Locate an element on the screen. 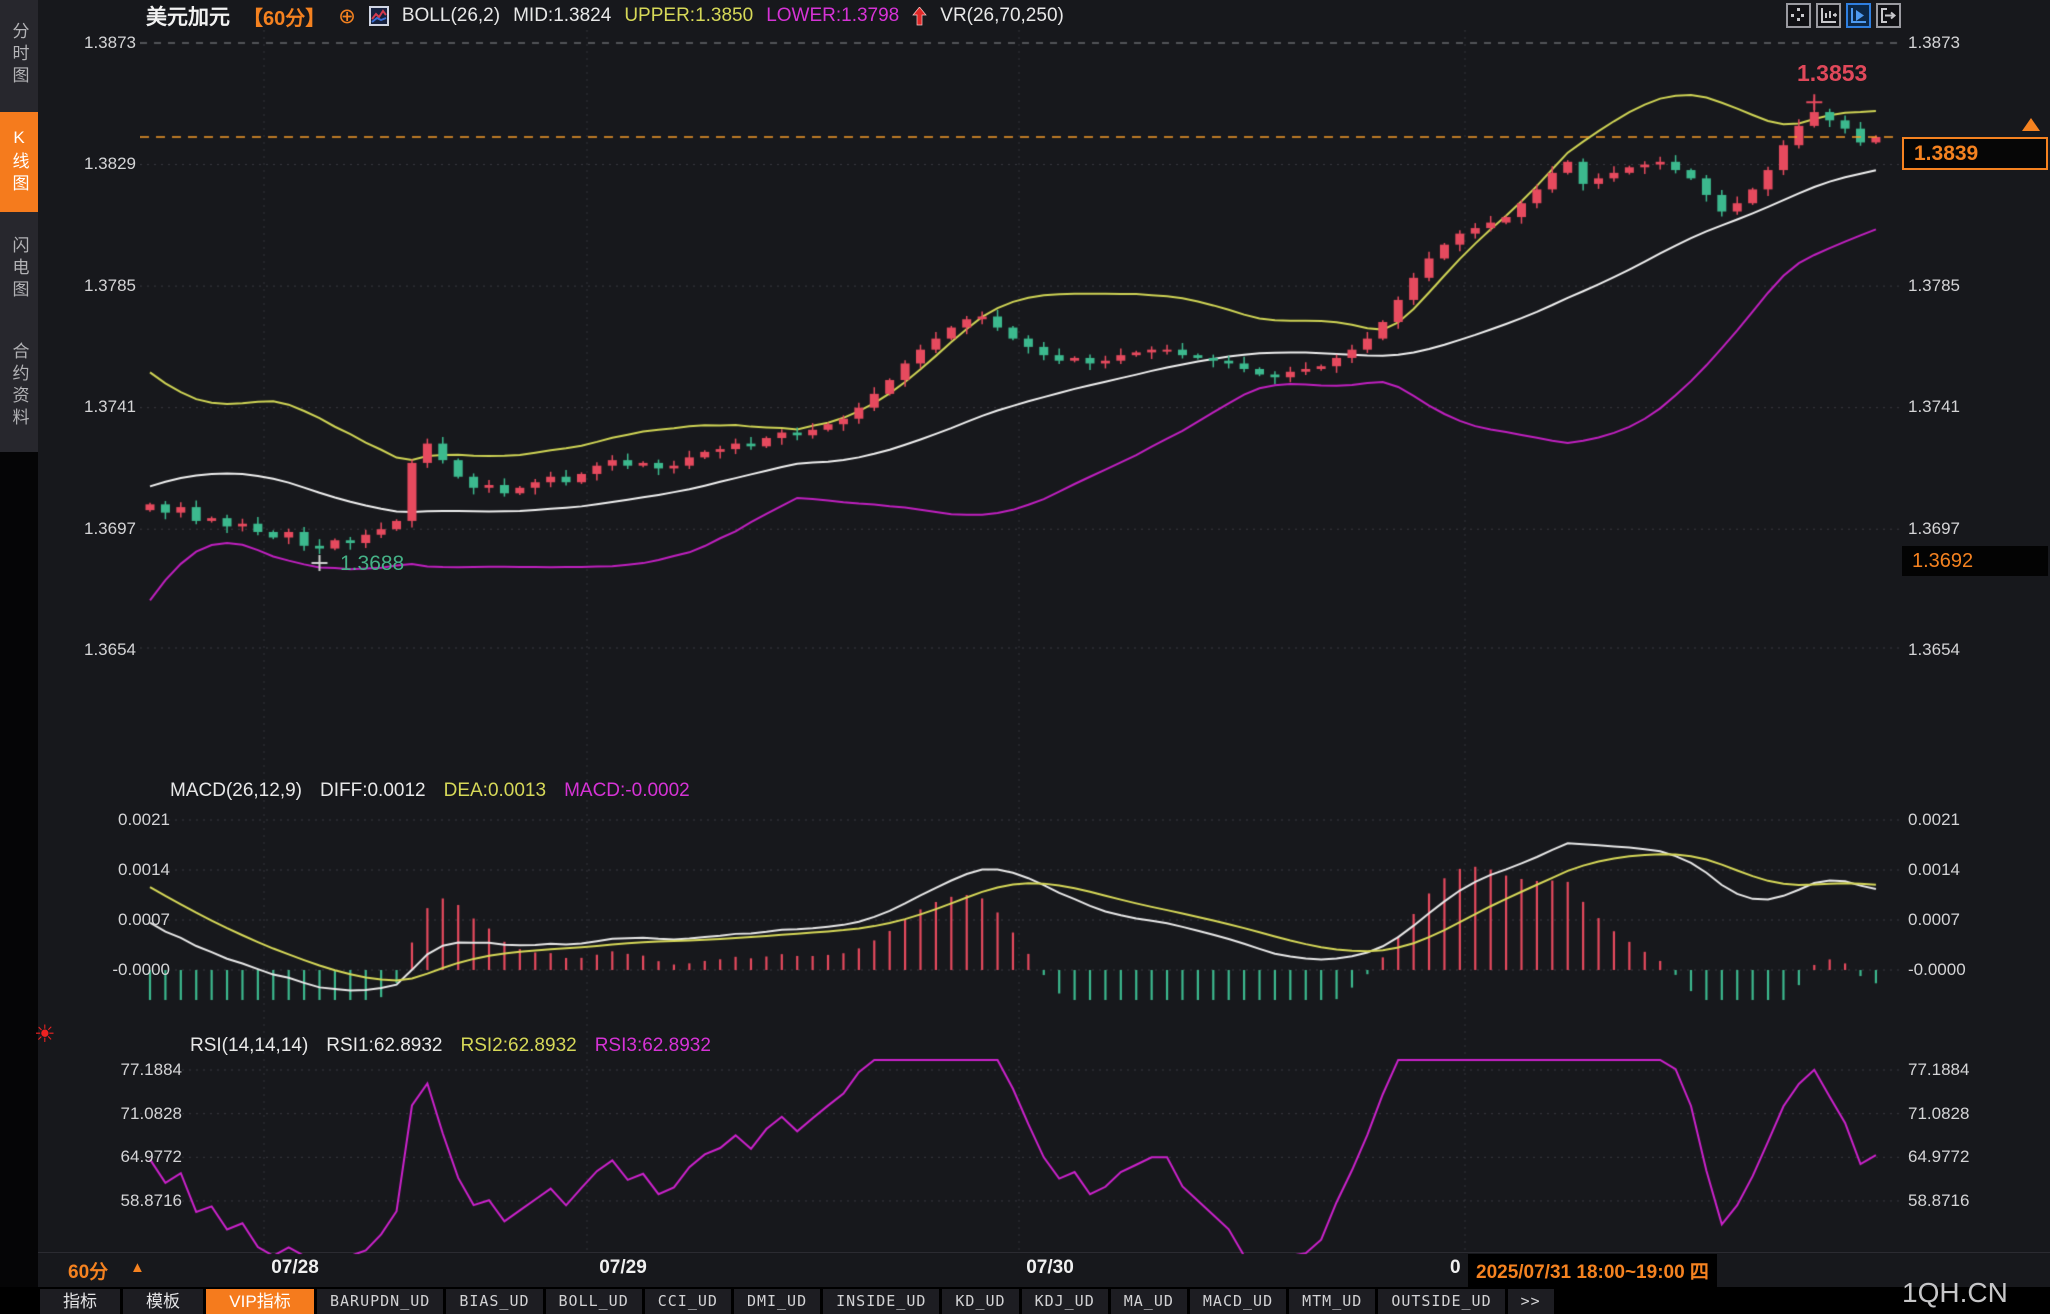 The width and height of the screenshot is (2050, 1314). play-scroll-icon is located at coordinates (1858, 15).